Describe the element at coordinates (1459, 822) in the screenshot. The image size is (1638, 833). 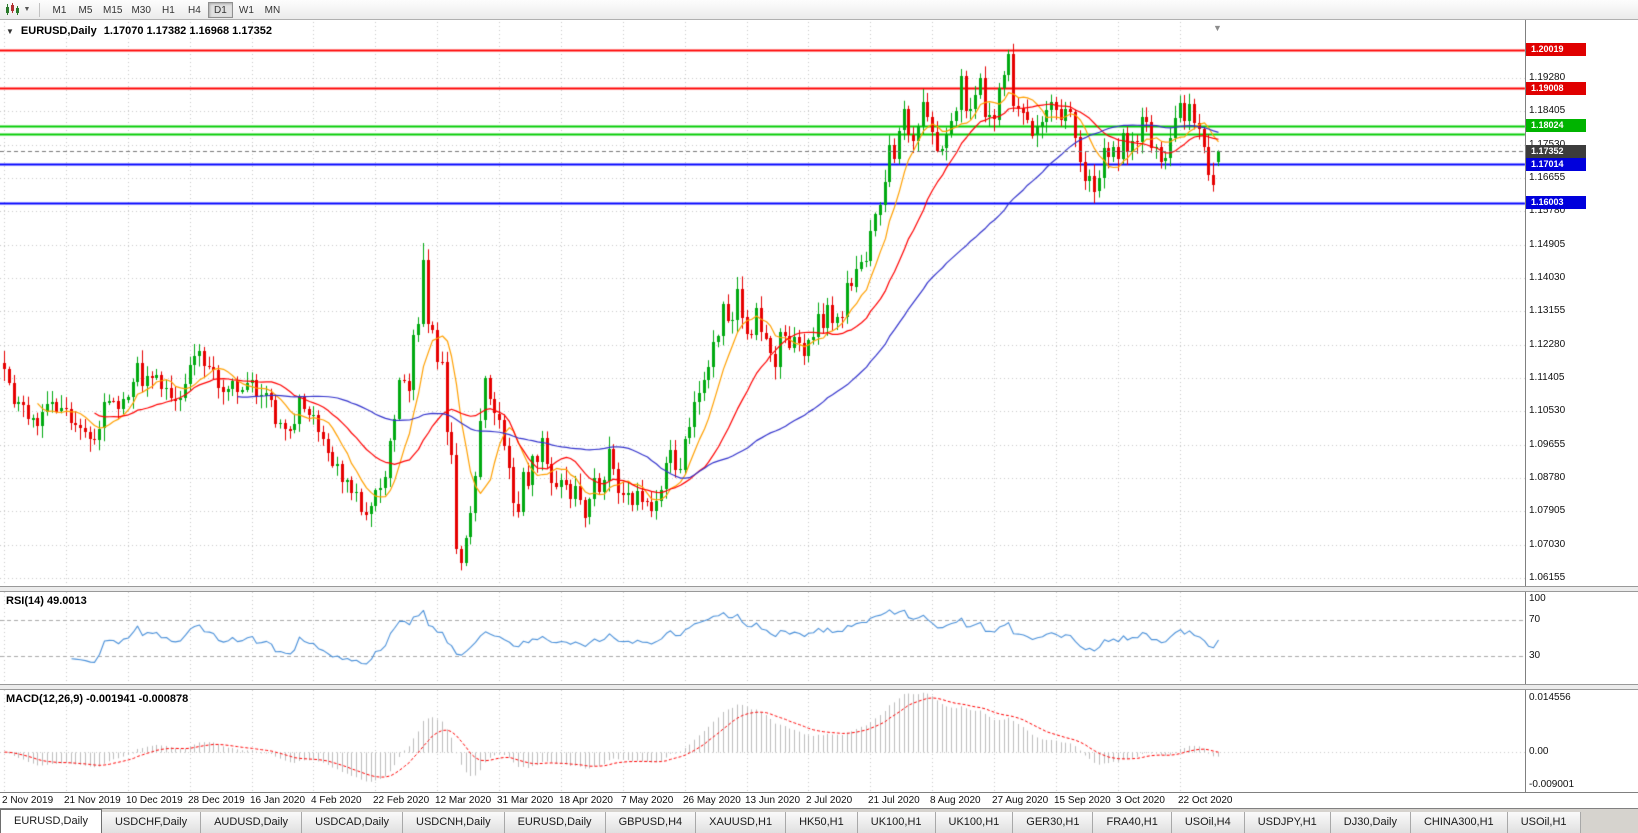
I see `chart-tab-china300-h1-16: CHINA300,H1` at that location.